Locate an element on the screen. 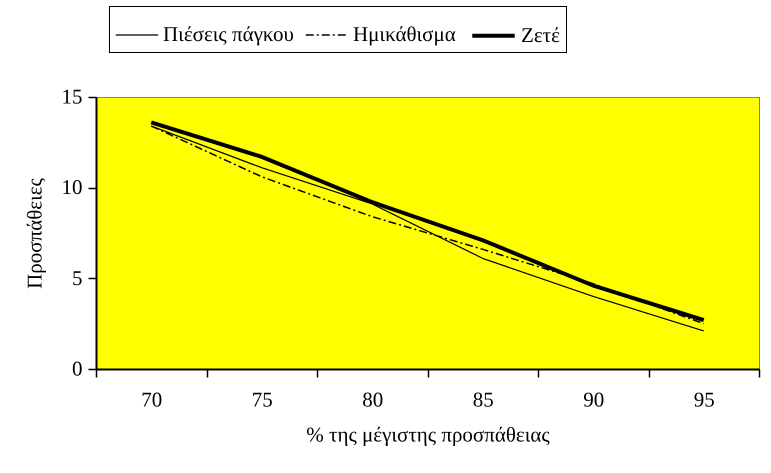  x-tick-label: 95 is located at coordinates (704, 400).